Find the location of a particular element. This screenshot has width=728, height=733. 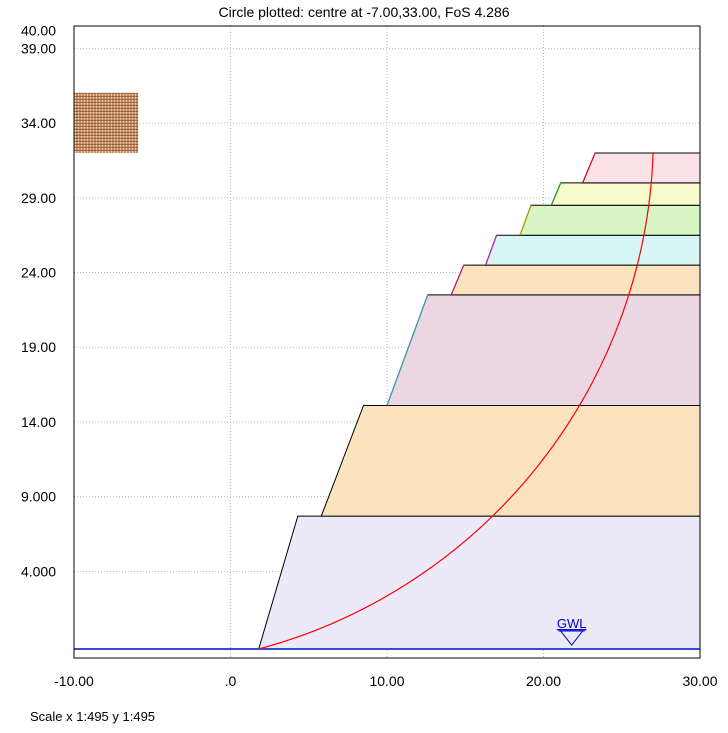

layer-4-edge is located at coordinates (457, 280).